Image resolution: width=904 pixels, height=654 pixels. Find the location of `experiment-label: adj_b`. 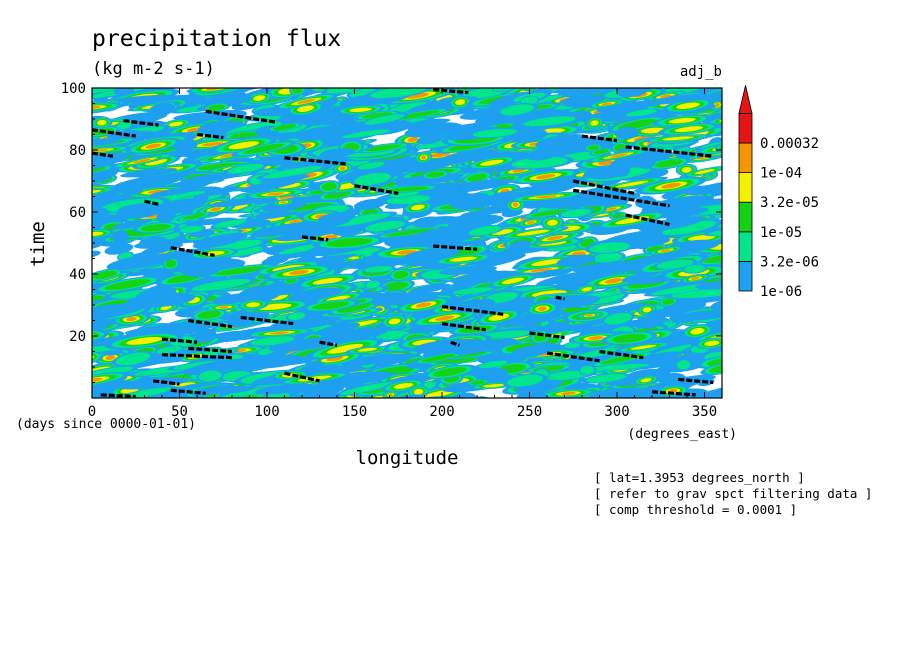

experiment-label: adj_b is located at coordinates (701, 72).